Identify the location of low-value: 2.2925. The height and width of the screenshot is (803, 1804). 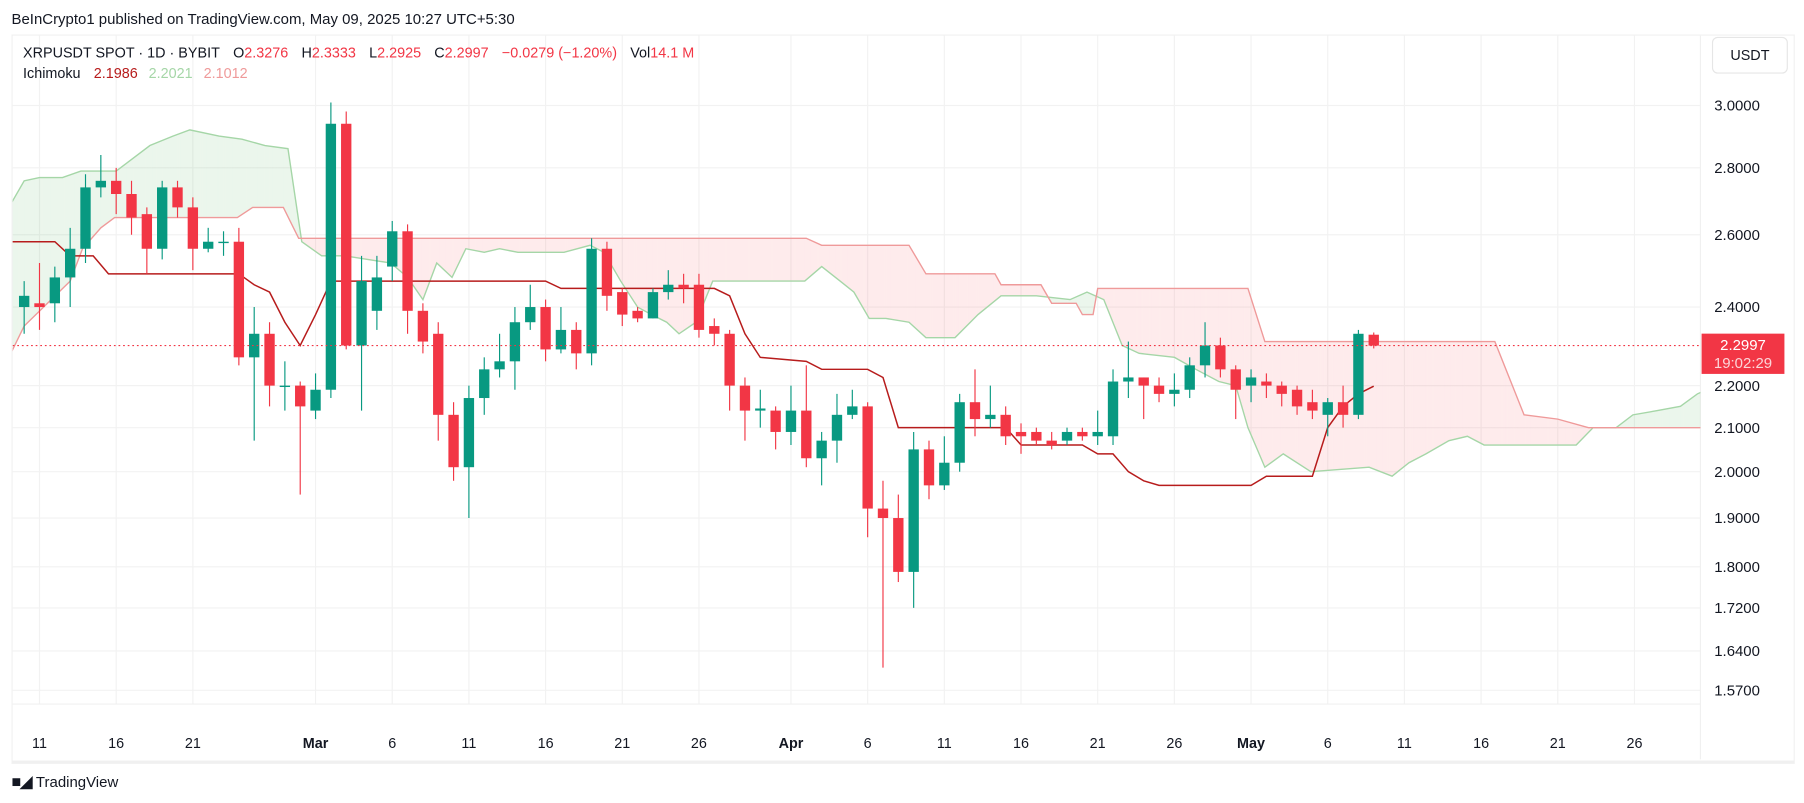
(399, 52).